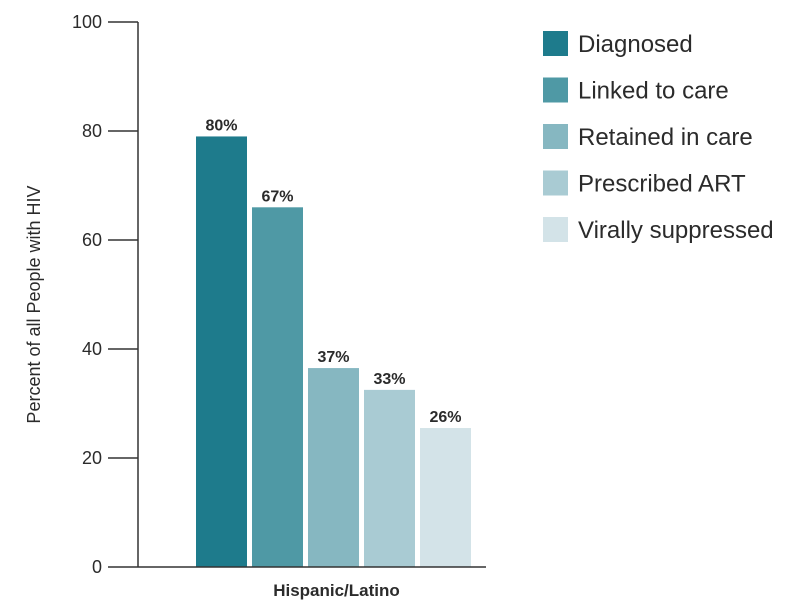 Image resolution: width=801 pixels, height=606 pixels. What do you see at coordinates (336, 590) in the screenshot?
I see `x-category-label: Hispanic/Latino` at bounding box center [336, 590].